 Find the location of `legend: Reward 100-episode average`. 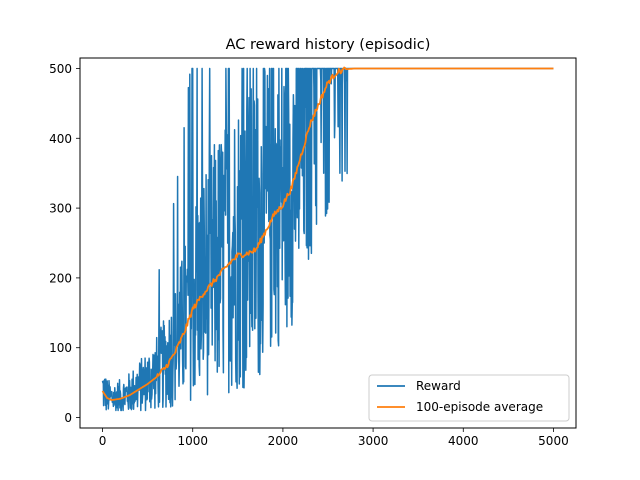

legend: Reward 100-episode average is located at coordinates (469, 398).